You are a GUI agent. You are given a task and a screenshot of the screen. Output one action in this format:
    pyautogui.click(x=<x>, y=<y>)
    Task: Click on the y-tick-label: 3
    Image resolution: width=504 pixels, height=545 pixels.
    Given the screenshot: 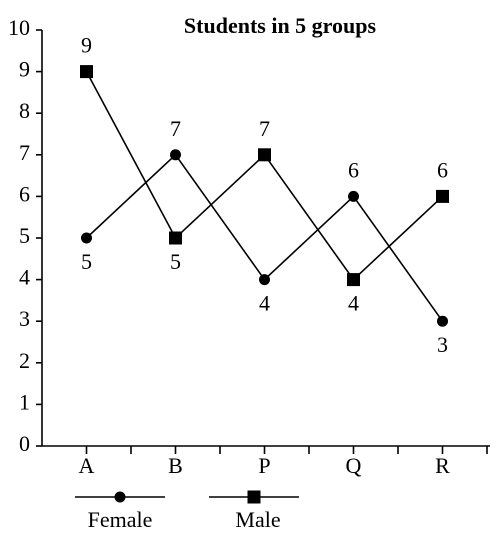 What is the action you would take?
    pyautogui.click(x=24, y=318)
    